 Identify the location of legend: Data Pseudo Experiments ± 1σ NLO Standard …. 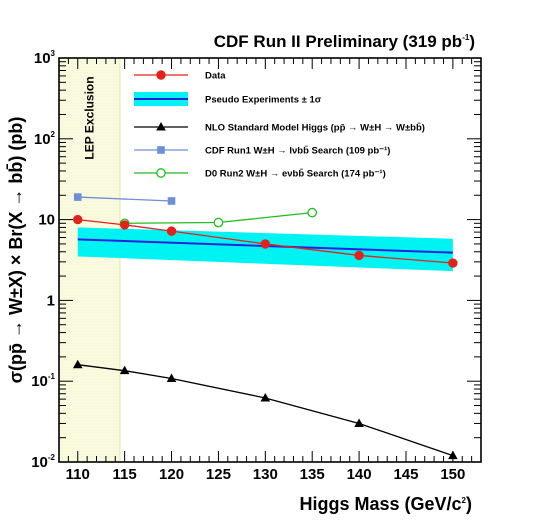
(279, 125).